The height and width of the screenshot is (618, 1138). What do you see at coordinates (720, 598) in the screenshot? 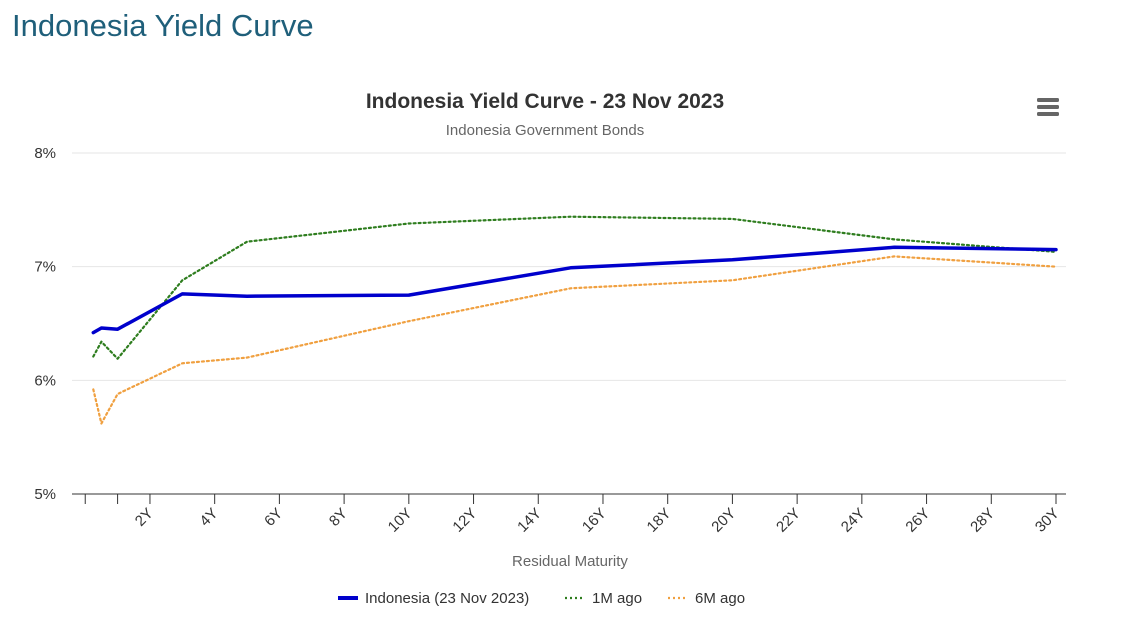
I see `legend-label: 6M ago` at bounding box center [720, 598].